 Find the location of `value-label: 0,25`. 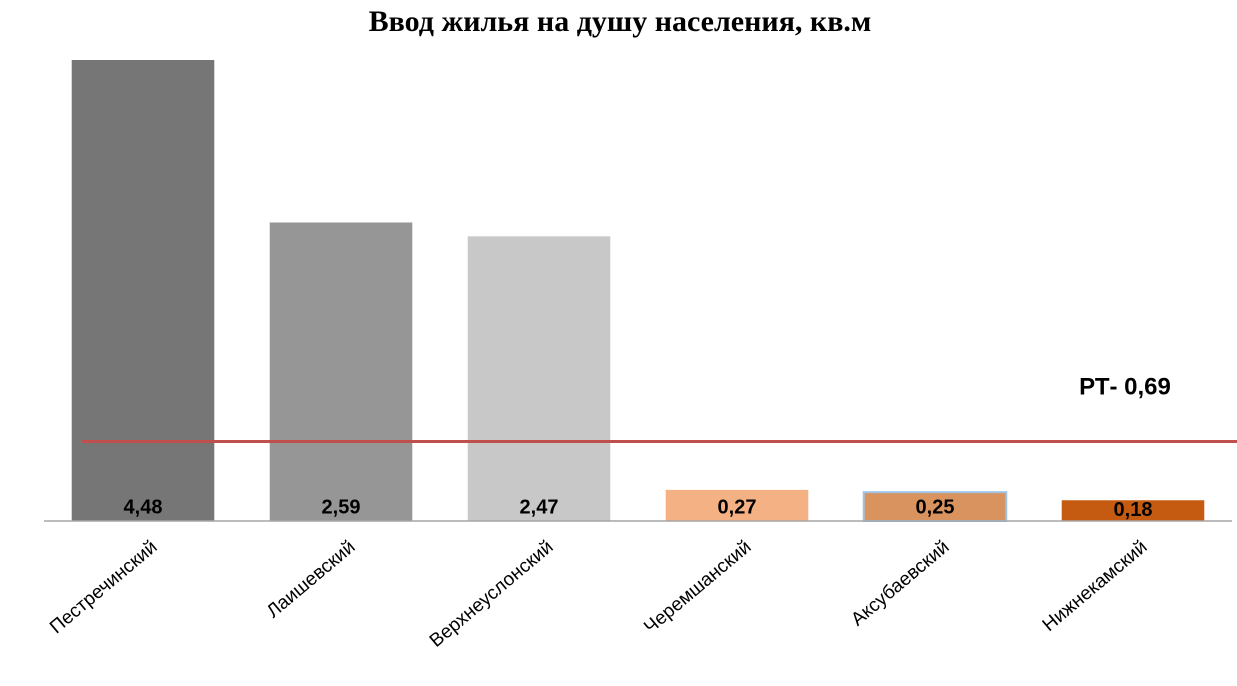

value-label: 0,25 is located at coordinates (935, 507).